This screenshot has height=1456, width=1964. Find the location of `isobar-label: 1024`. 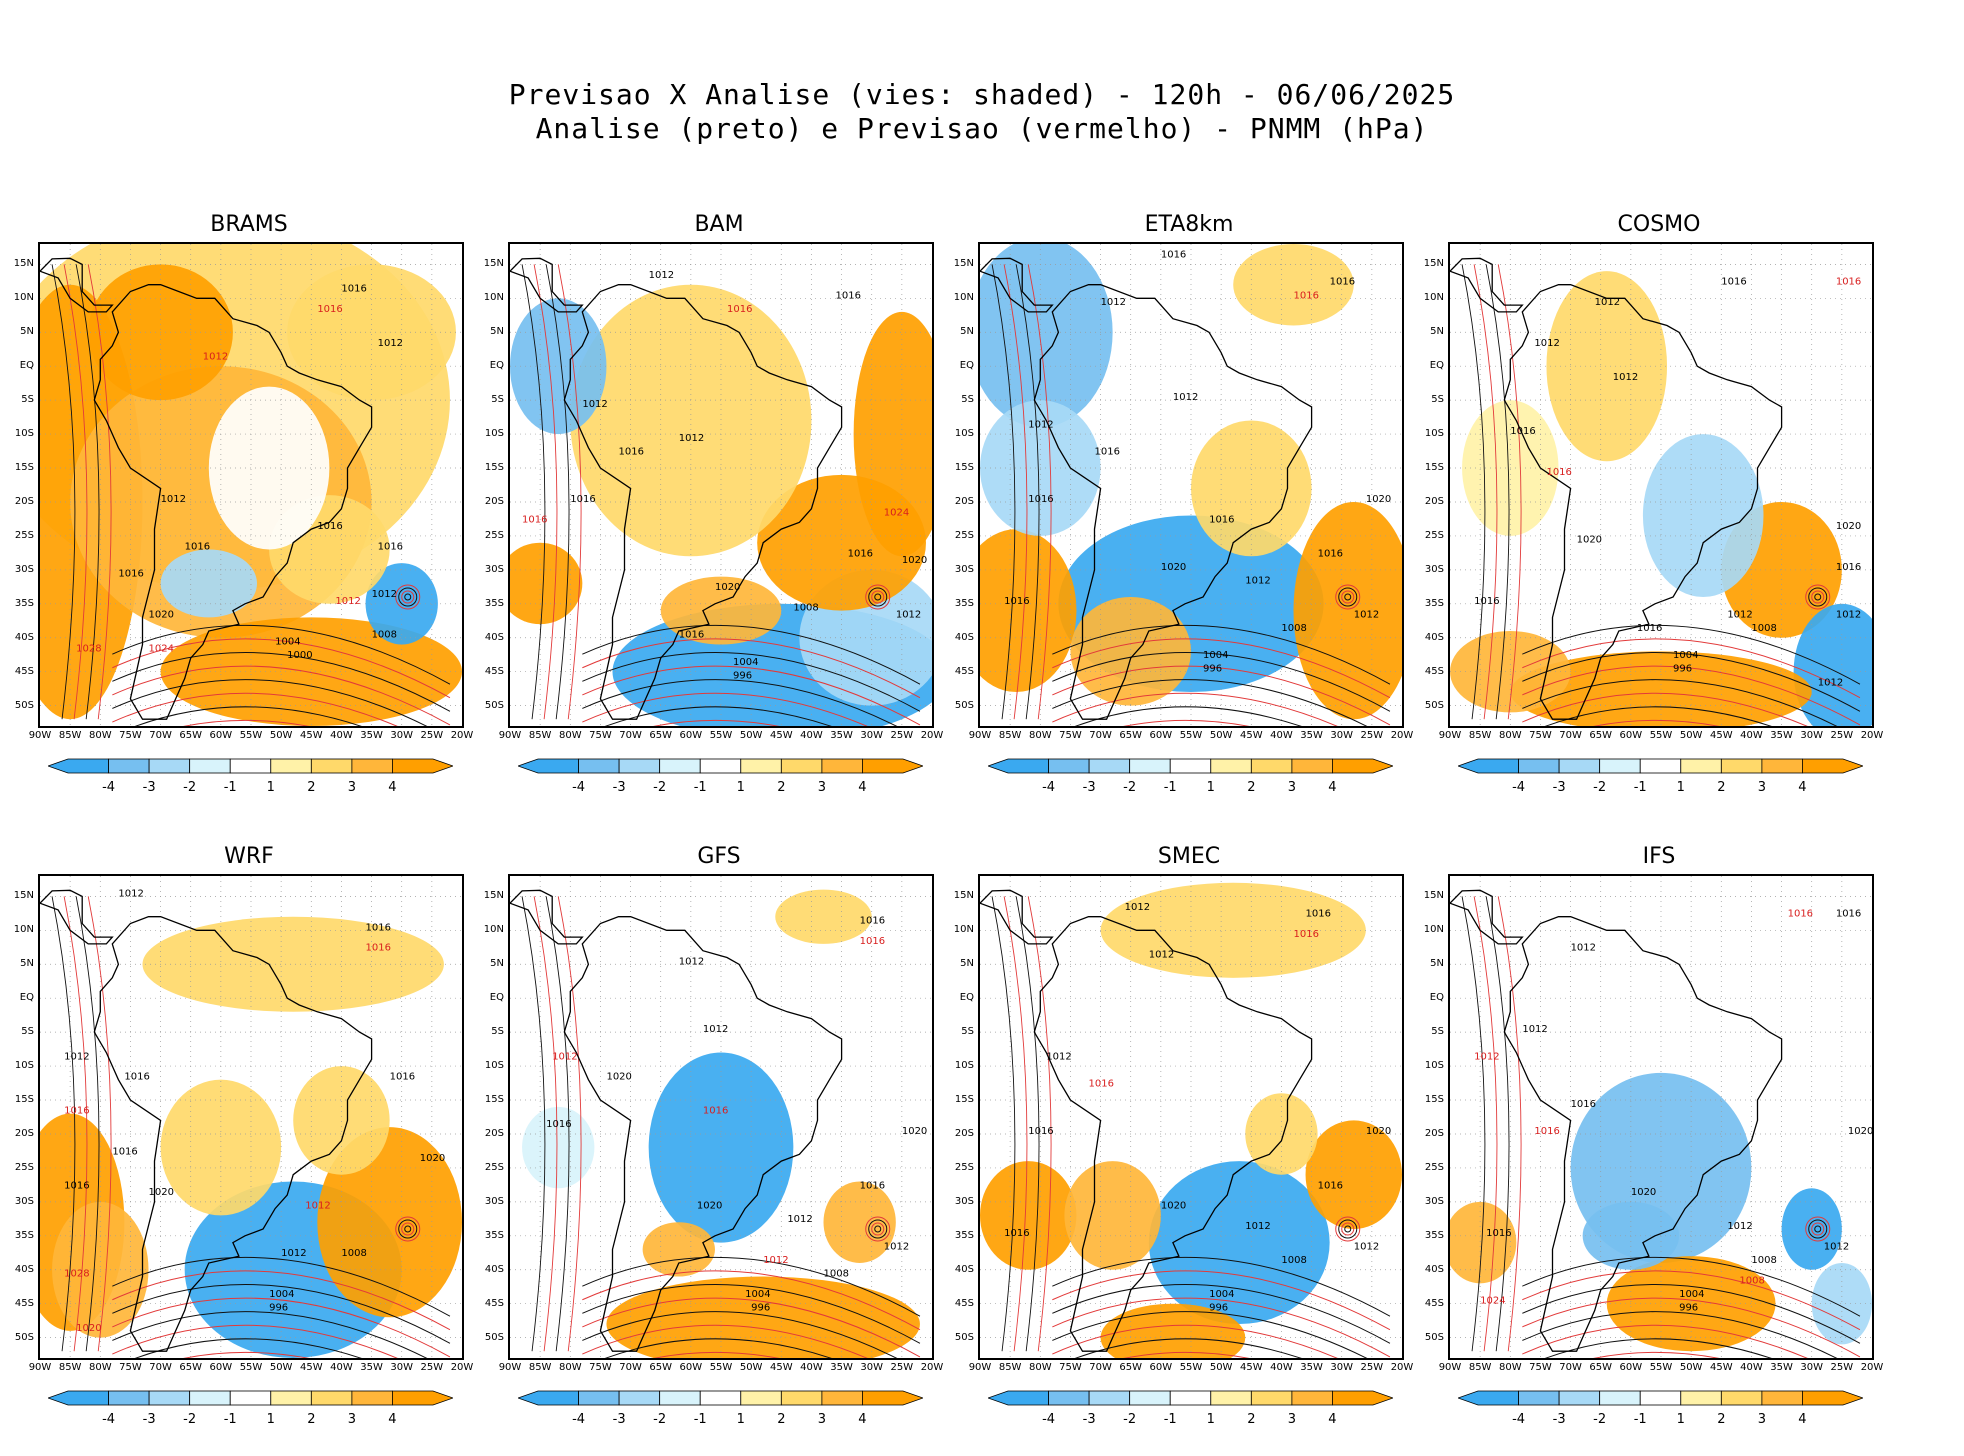

isobar-label: 1024 is located at coordinates (896, 513).